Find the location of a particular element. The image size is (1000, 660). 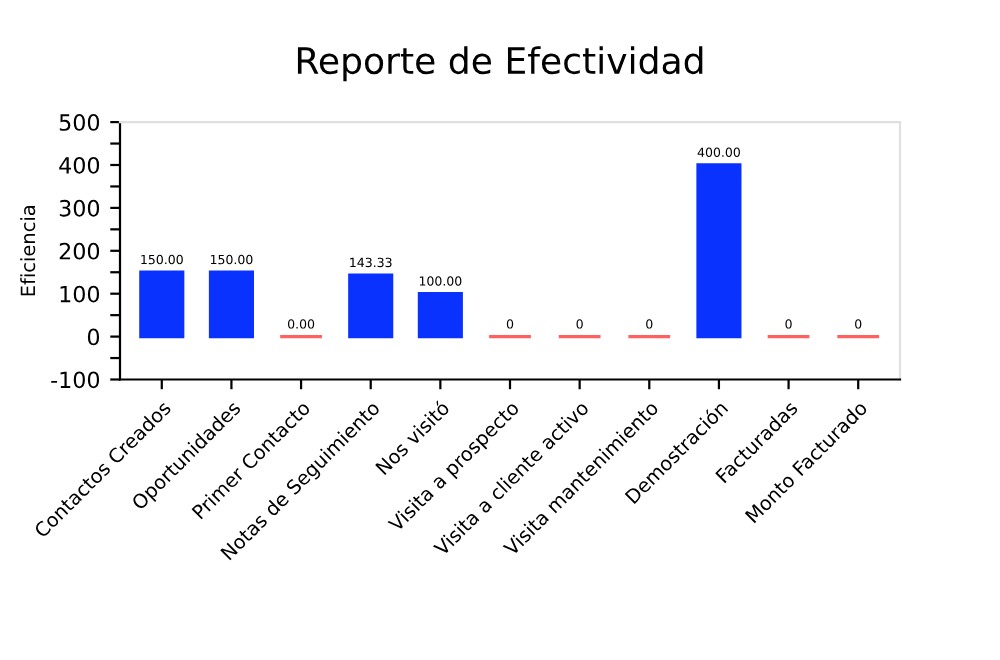

y-tick-label: 400 is located at coordinates (79, 165).